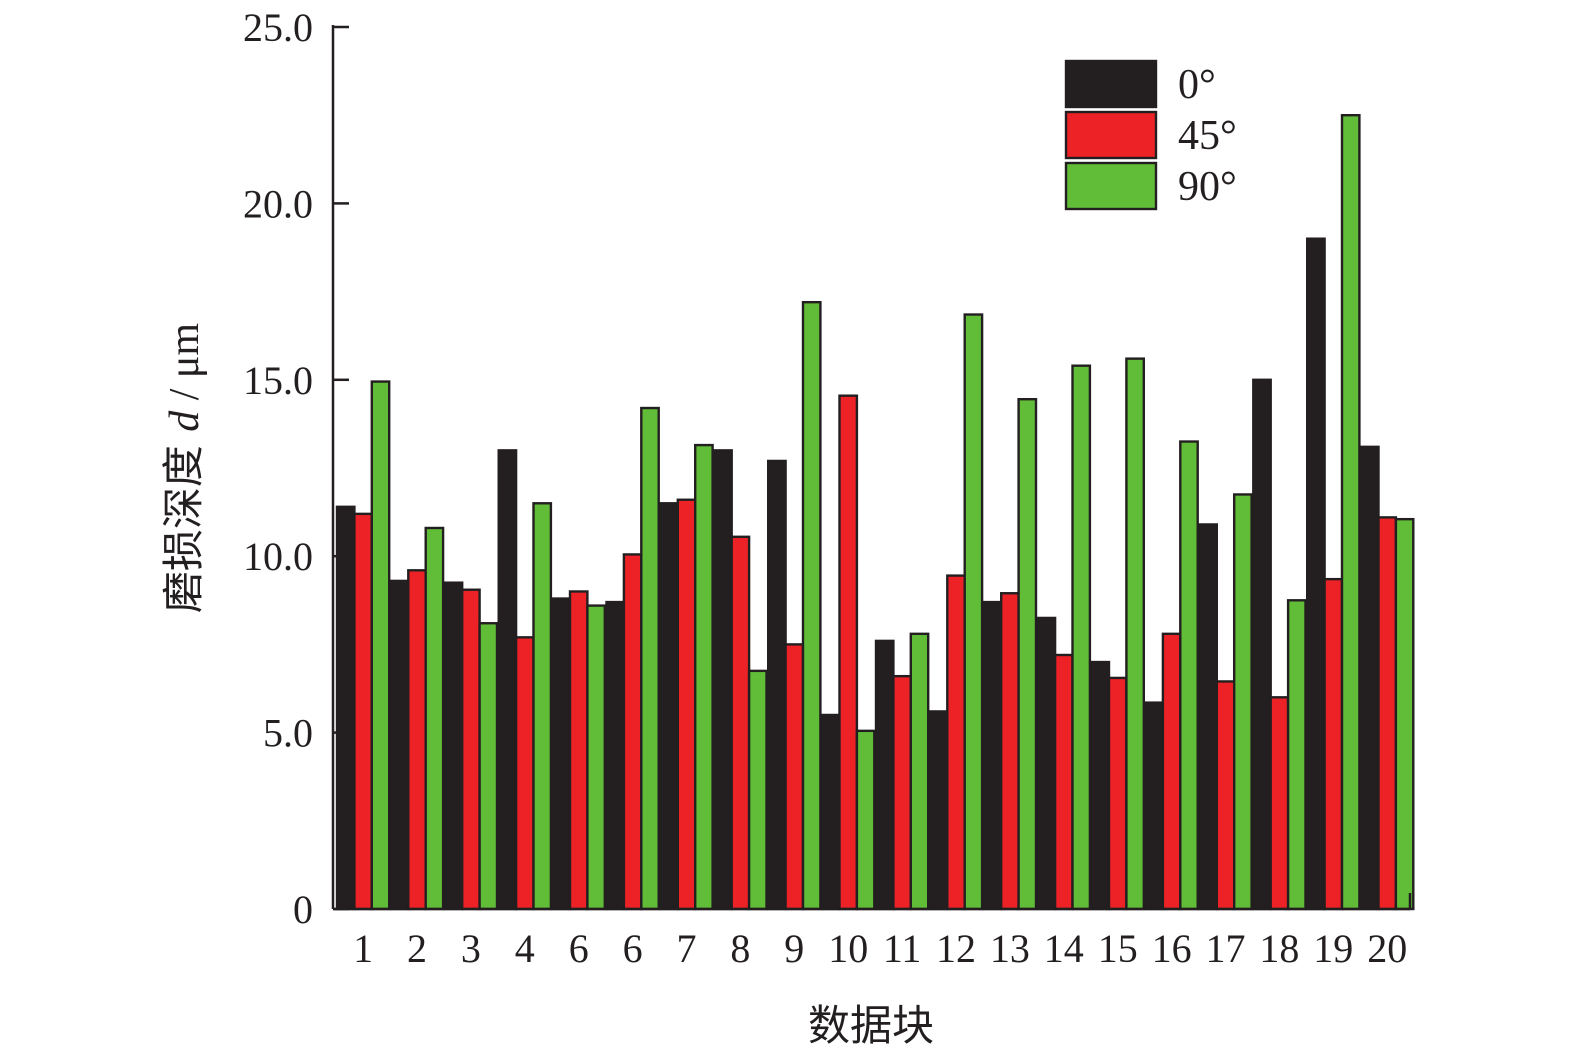 This screenshot has width=1575, height=1063. I want to click on y-tick-label: 0, so click(303, 909).